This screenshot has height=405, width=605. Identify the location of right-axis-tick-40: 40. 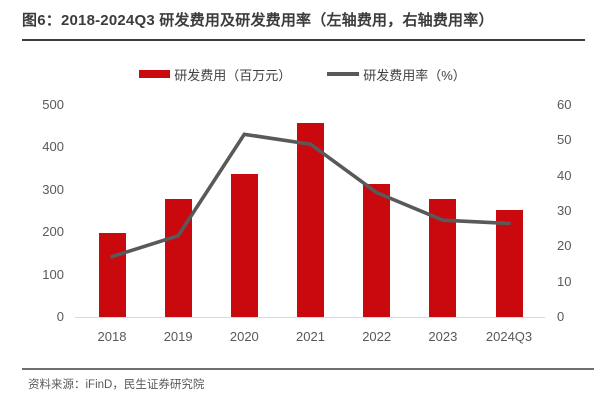
(564, 175).